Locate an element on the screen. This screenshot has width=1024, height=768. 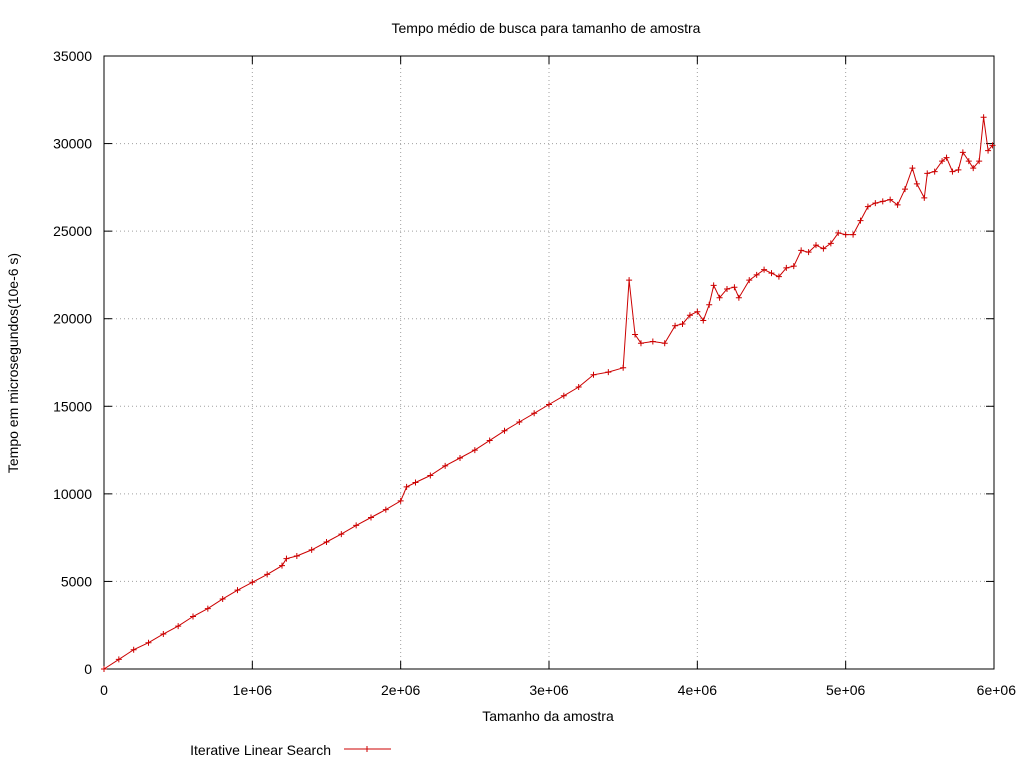
legend-series-label: Iterative Linear Search is located at coordinates (260, 750).